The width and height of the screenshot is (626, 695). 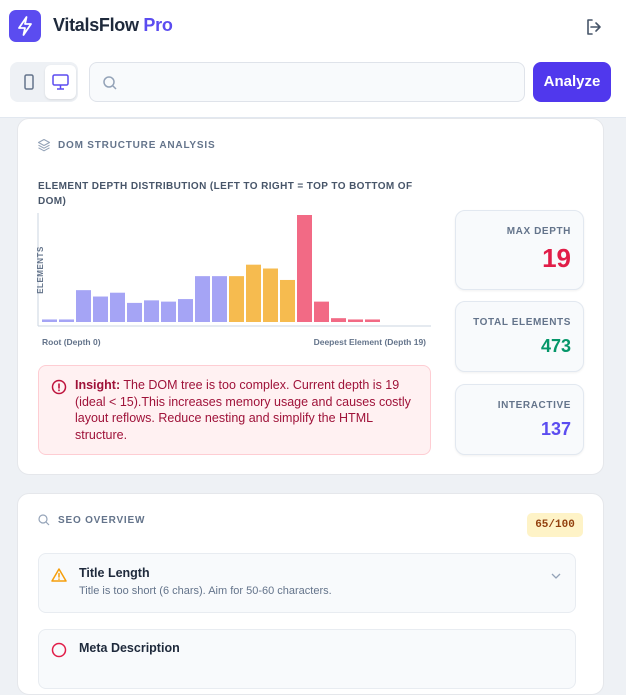 What do you see at coordinates (555, 346) in the screenshot?
I see `stat-value: 473` at bounding box center [555, 346].